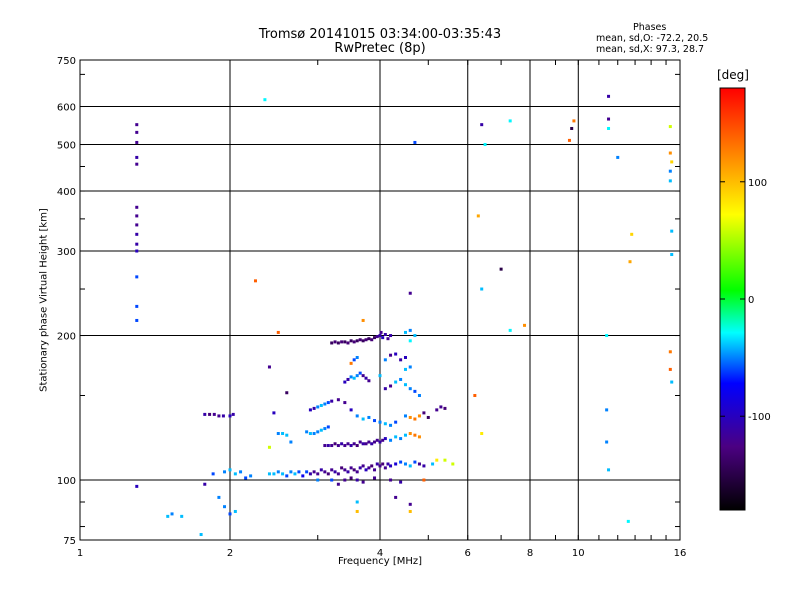 Image resolution: width=800 pixels, height=600 pixels. Describe the element at coordinates (66, 192) in the screenshot. I see `y-tick-label: 400` at that location.